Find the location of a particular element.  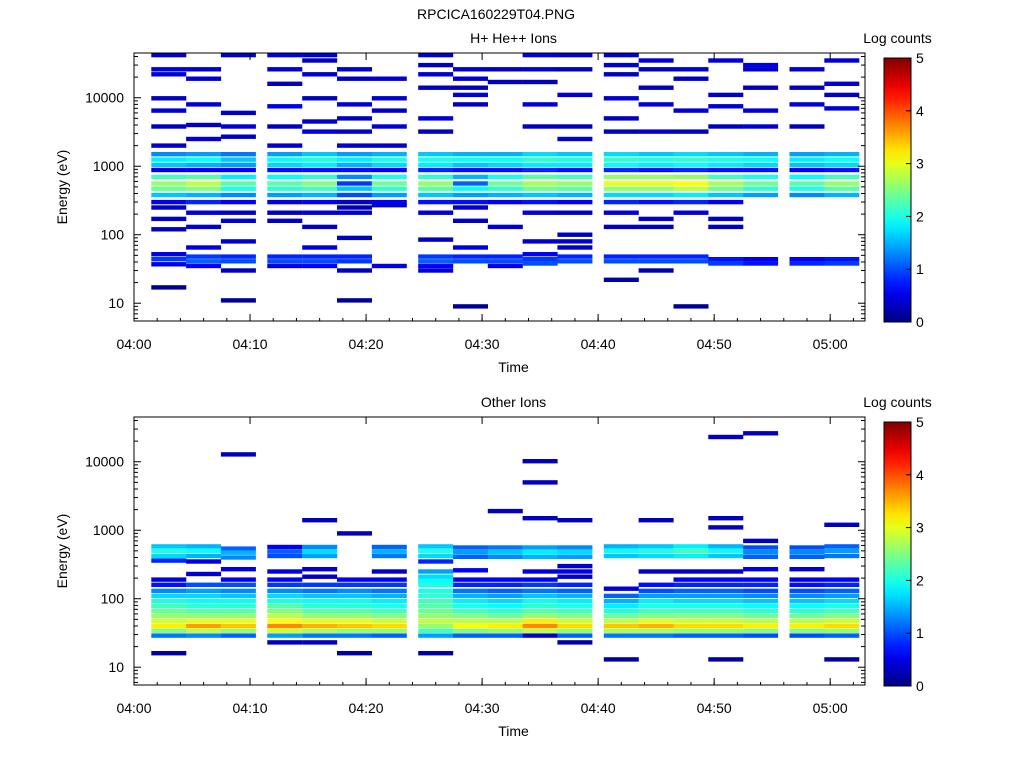

colorbar-tick-label: 4 is located at coordinates (920, 111).